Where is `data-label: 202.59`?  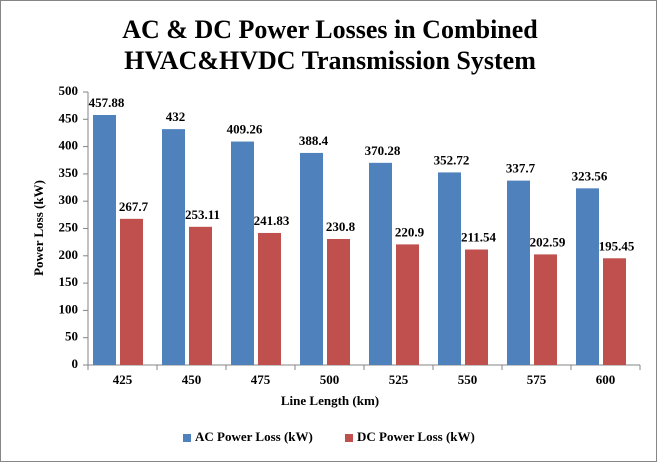
data-label: 202.59 is located at coordinates (548, 241).